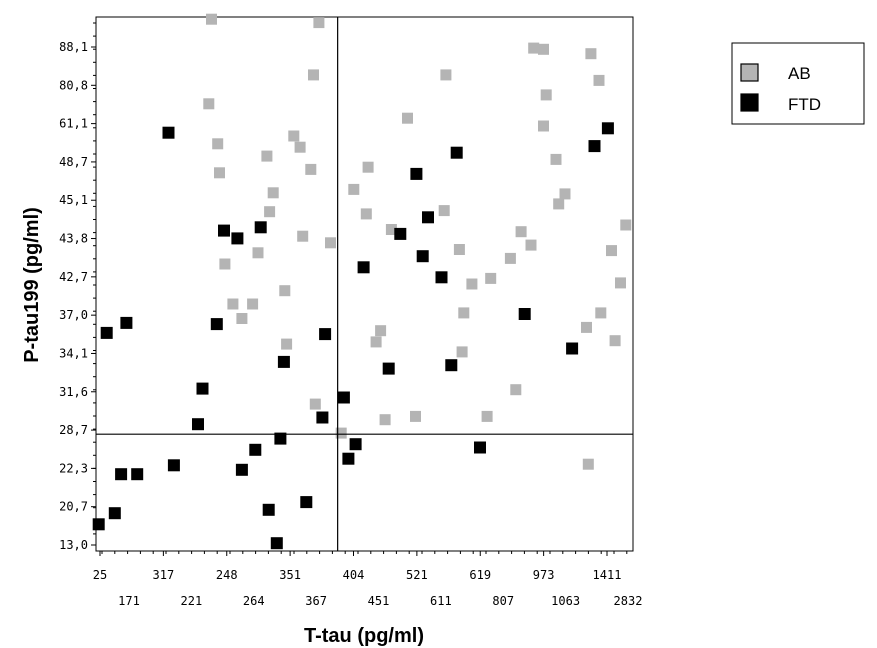 The image size is (877, 648). What do you see at coordinates (441, 601) in the screenshot?
I see `x-tick-label-bottom: 611` at bounding box center [441, 601].